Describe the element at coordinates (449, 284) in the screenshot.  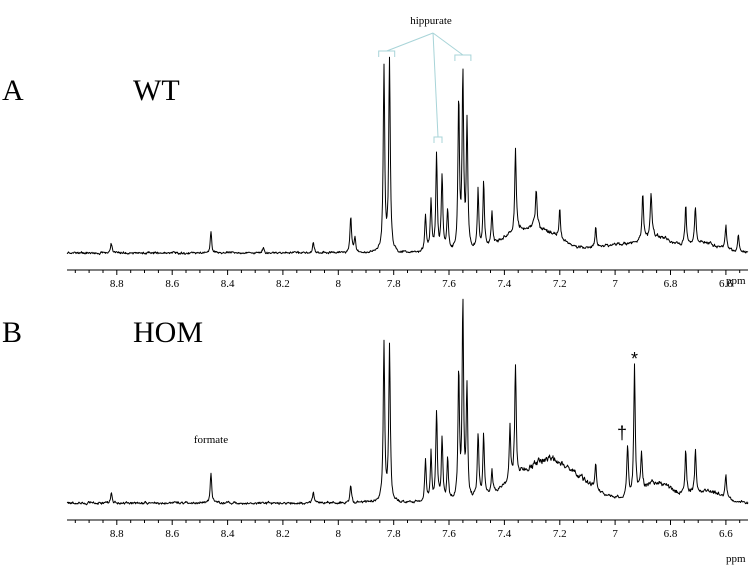
I see `panel-a-x-tick-label: 7.6` at that location.